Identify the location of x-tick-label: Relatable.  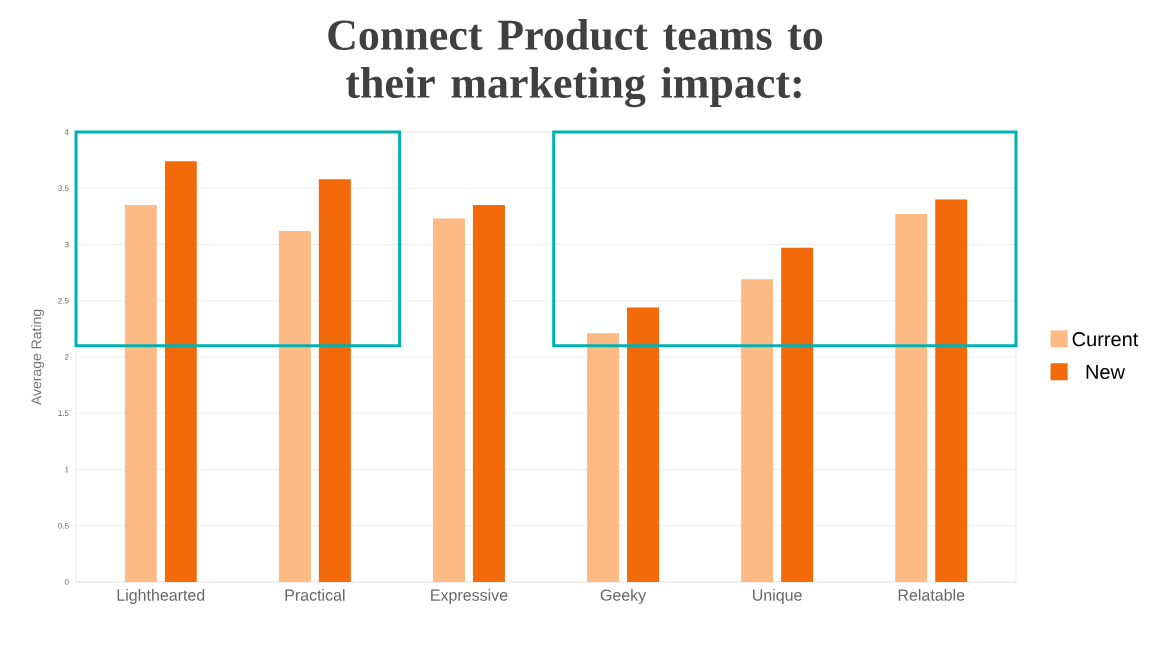
(931, 595).